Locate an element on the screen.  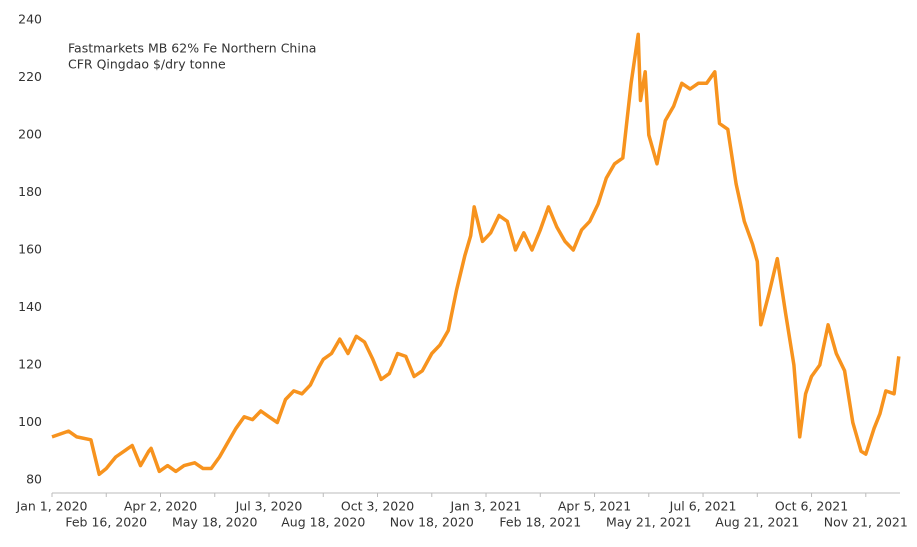
chart-subtitle: CFR Qingdao $/dry tonne is located at coordinates (147, 64).